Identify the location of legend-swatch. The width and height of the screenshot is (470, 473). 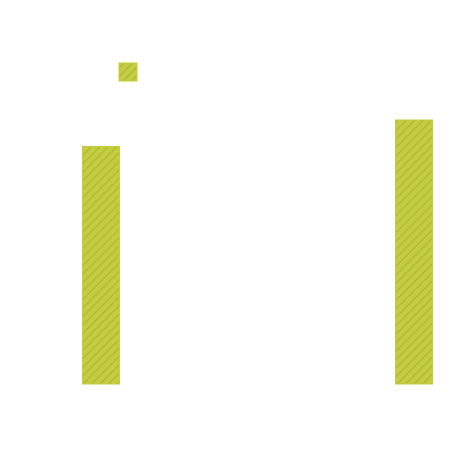
(128, 72).